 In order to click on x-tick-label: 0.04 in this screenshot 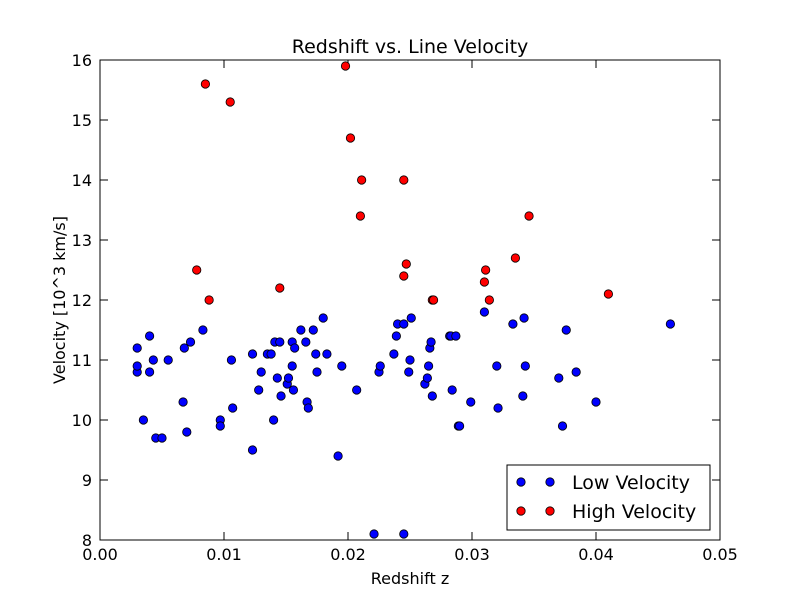, I will do `click(596, 554)`.